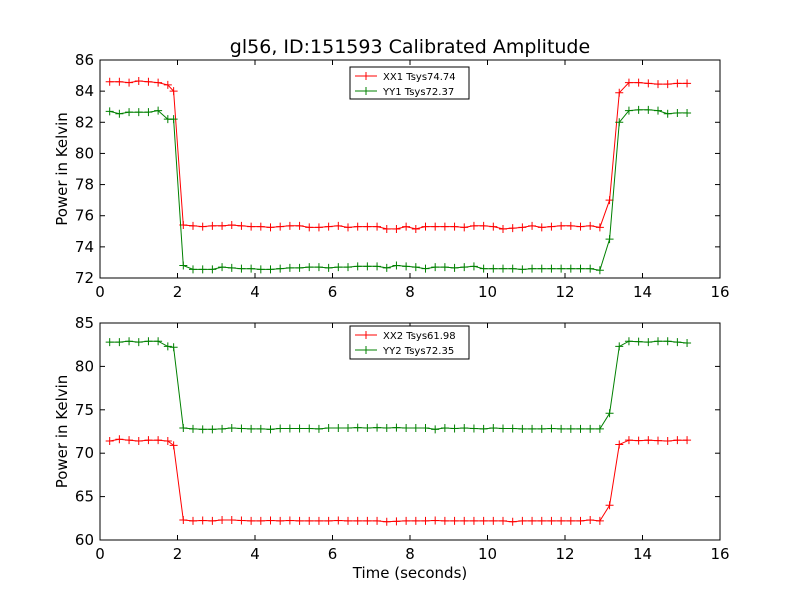  Describe the element at coordinates (84, 278) in the screenshot. I see `plot1-y-tick-label: 72` at that location.